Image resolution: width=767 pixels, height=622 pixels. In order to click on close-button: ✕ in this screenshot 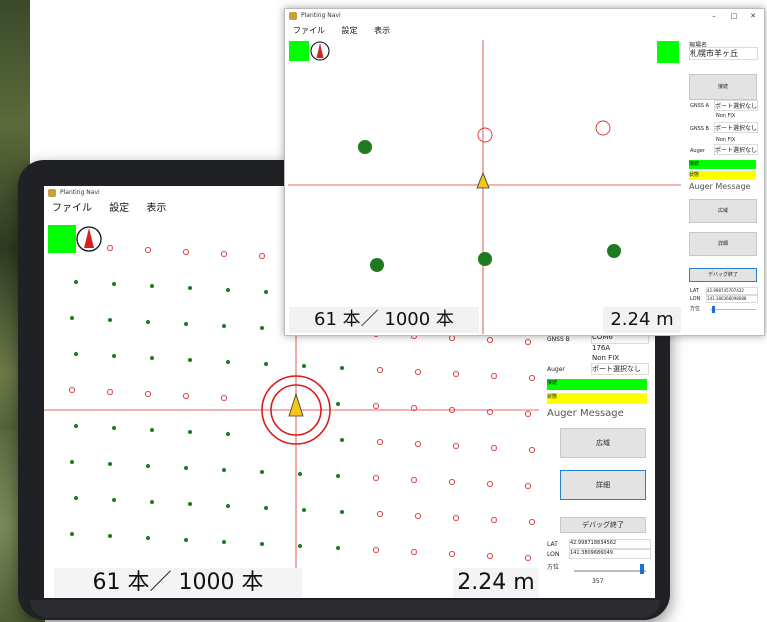, I will do `click(753, 16)`.